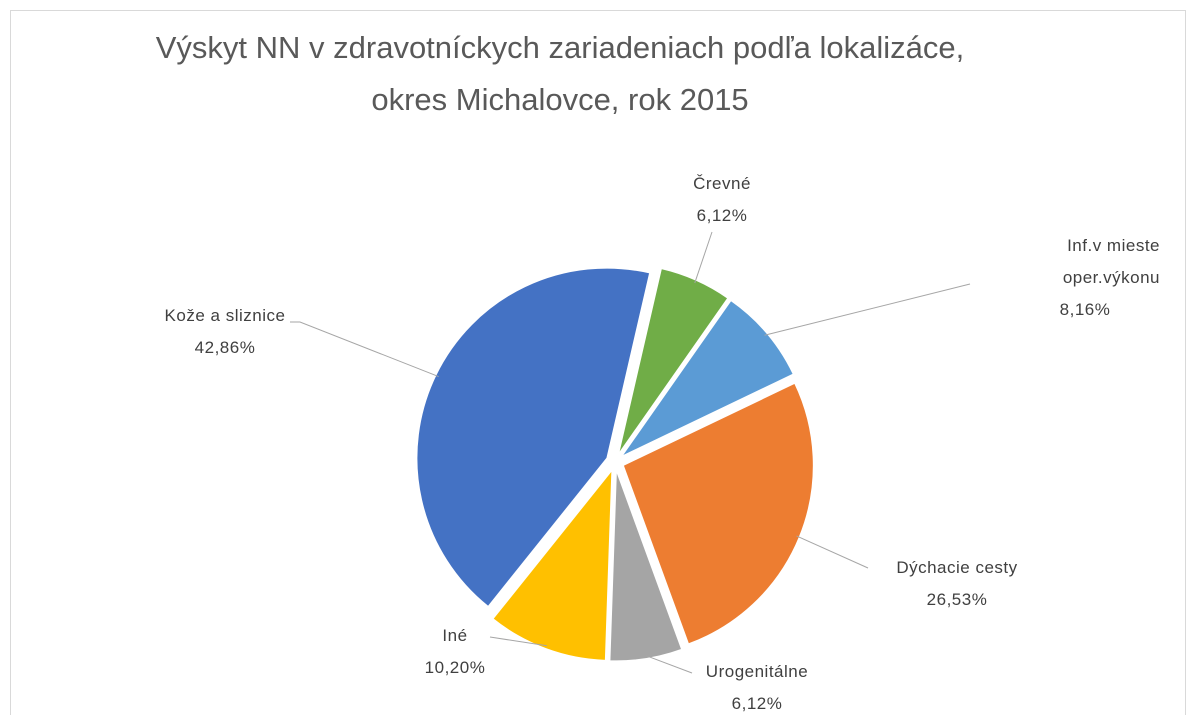 This screenshot has height=715, width=1195. Describe the element at coordinates (1085, 309) in the screenshot. I see `value-label: 8,16%` at that location.